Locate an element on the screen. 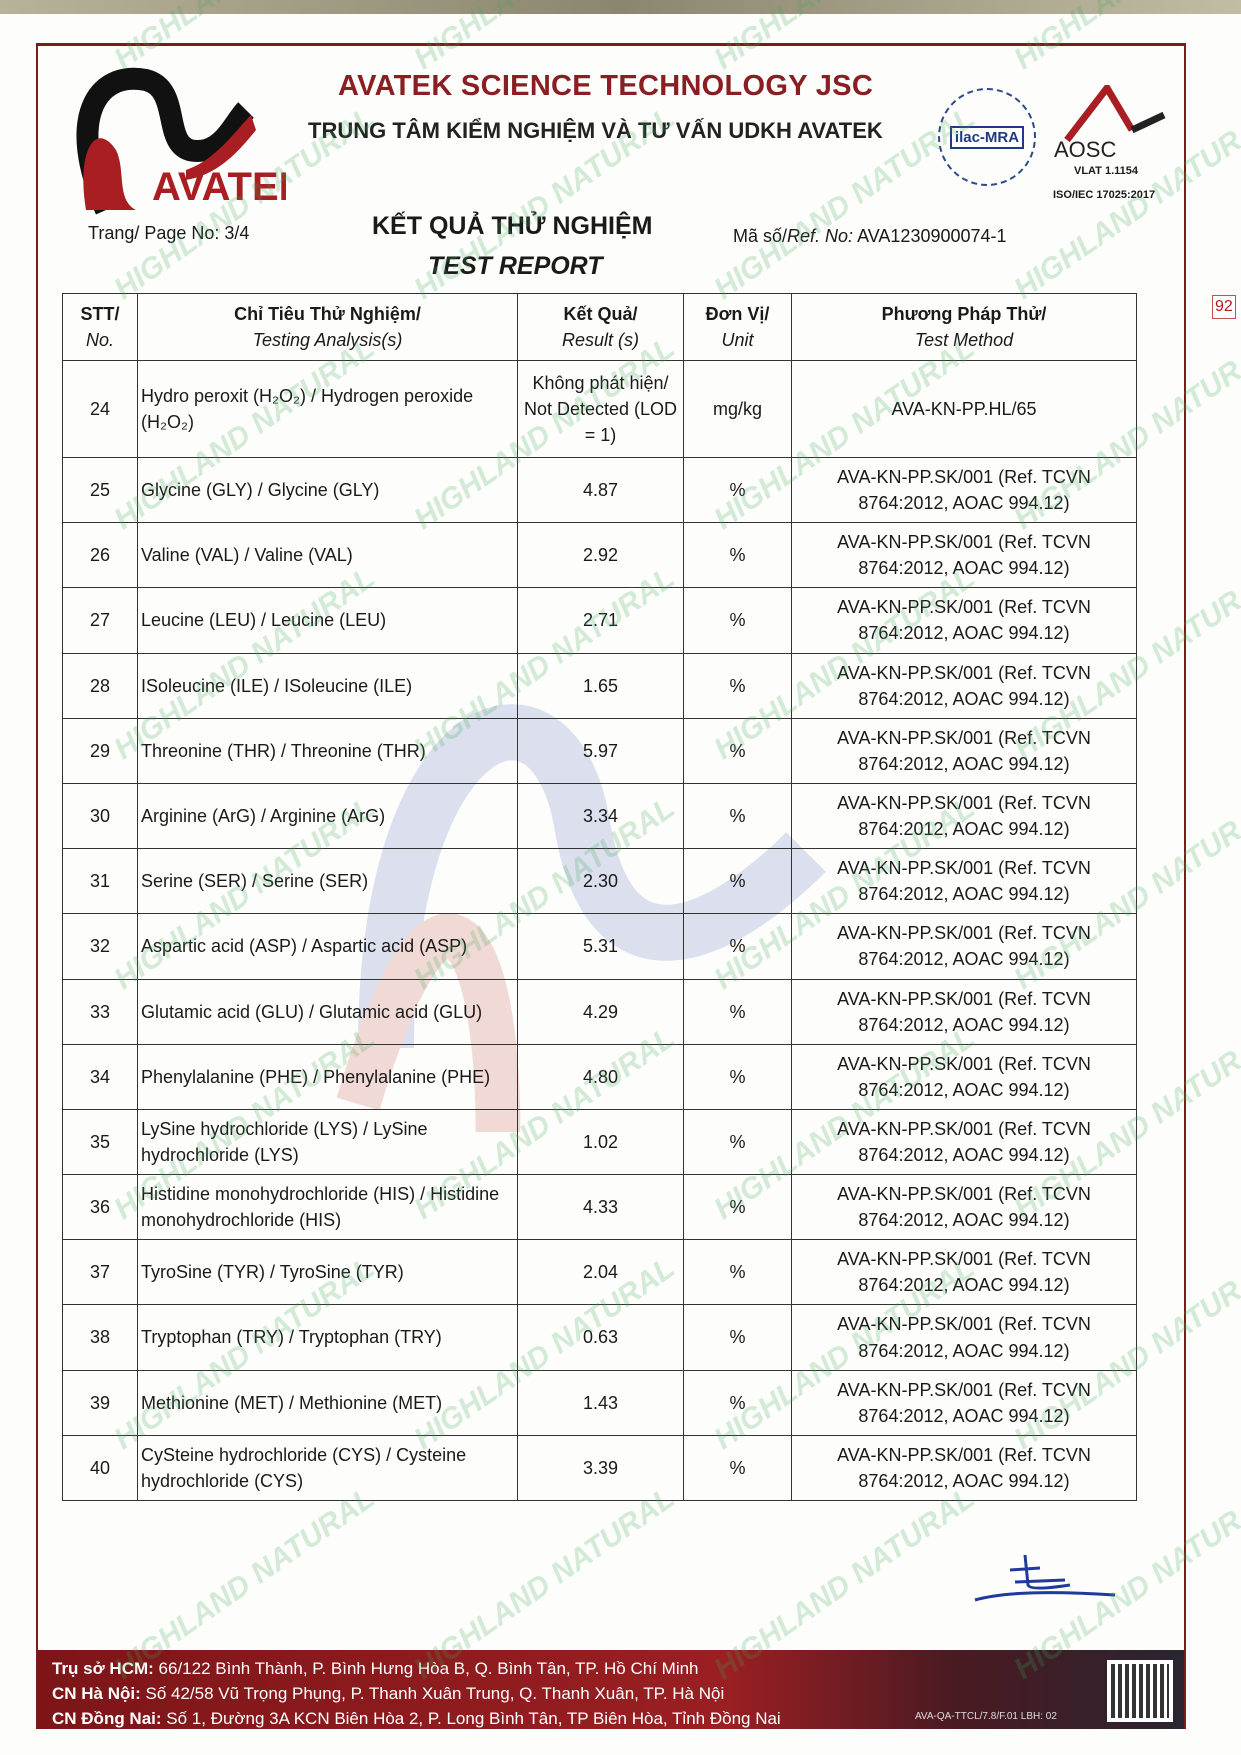 The height and width of the screenshot is (1755, 1241). result-value: 2.71 is located at coordinates (600, 620).